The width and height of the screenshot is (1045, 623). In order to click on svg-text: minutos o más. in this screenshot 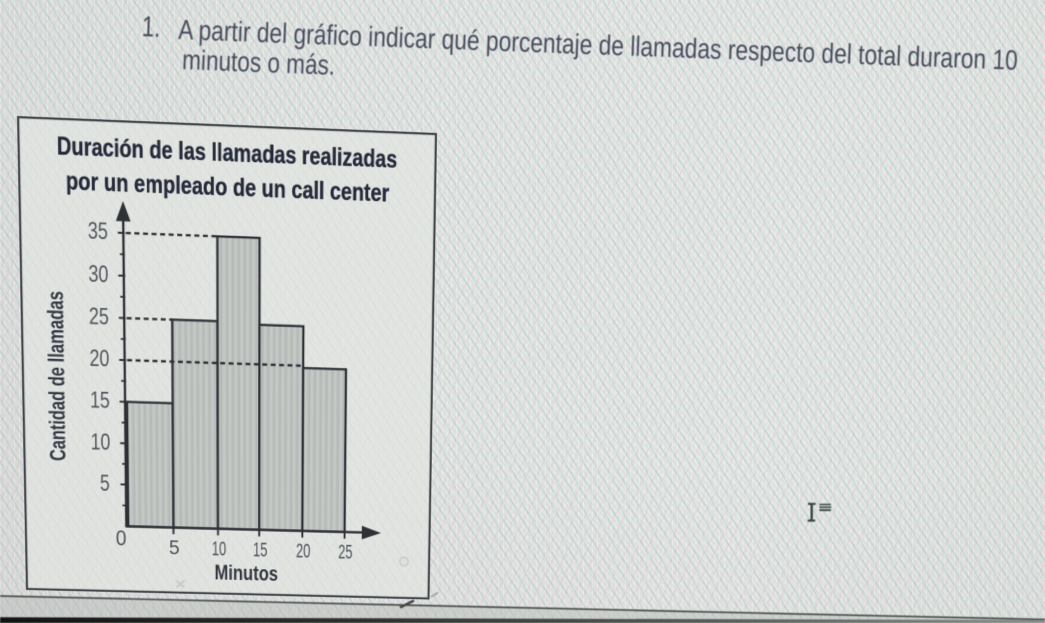, I will do `click(259, 62)`.